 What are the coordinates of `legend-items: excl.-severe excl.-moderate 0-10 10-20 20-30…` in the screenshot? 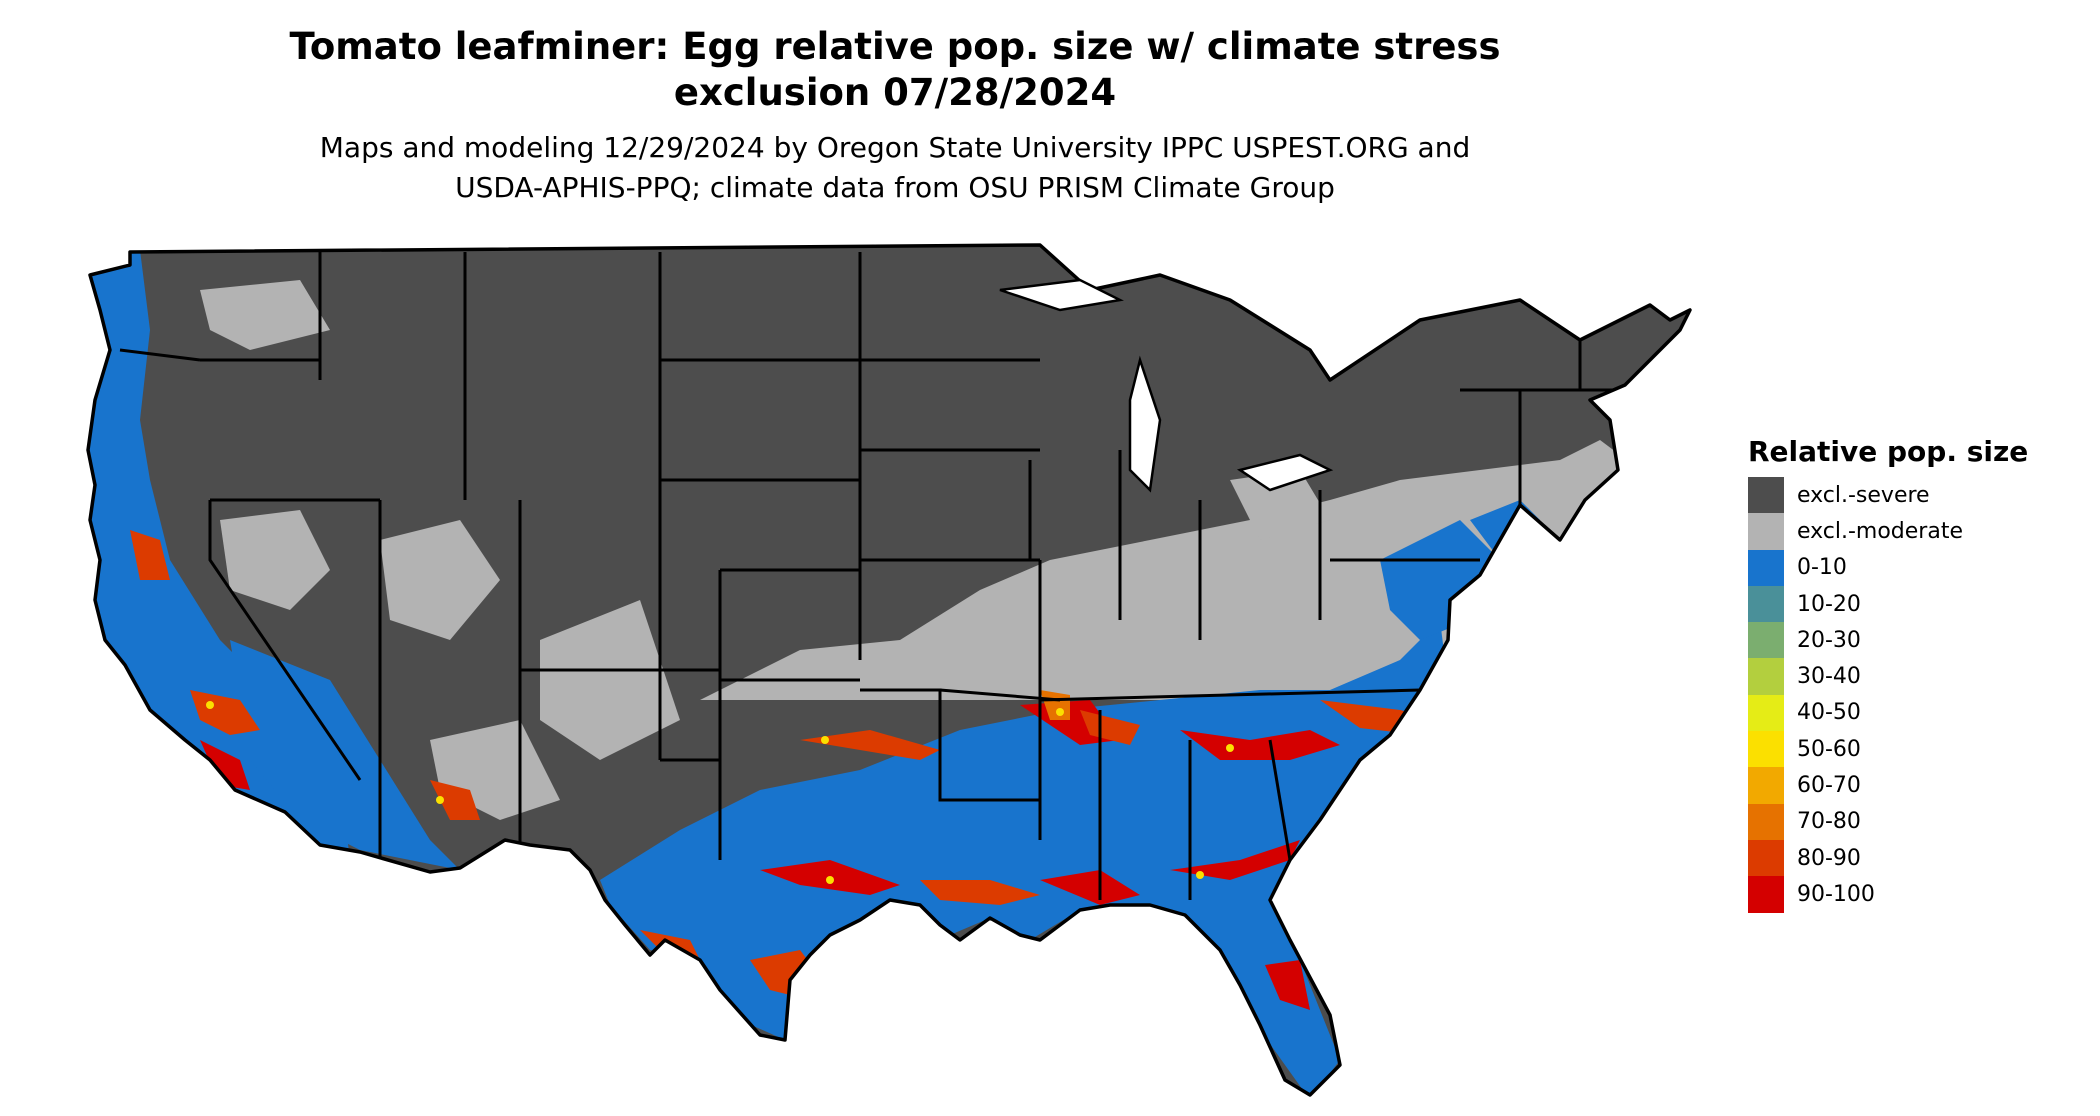 It's located at (1888, 695).